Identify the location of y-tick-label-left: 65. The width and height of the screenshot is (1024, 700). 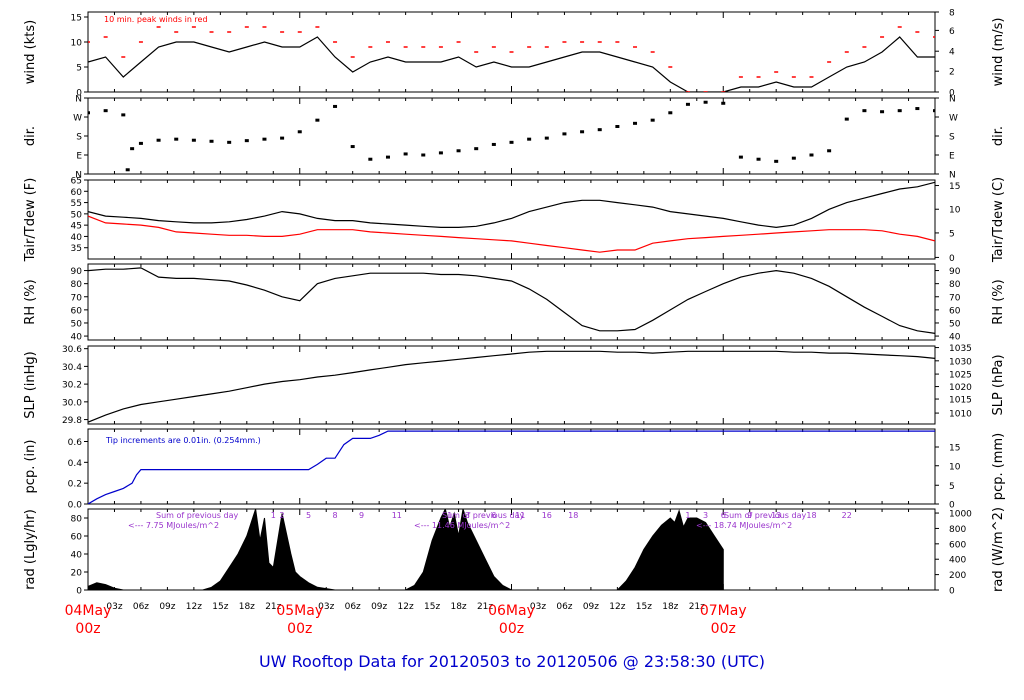
(76, 182).